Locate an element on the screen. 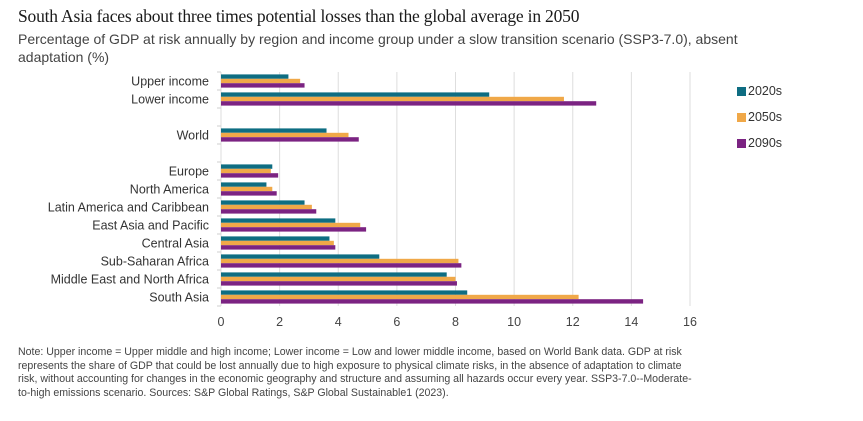 The image size is (863, 421). x-tick-label: 10 is located at coordinates (514, 322).